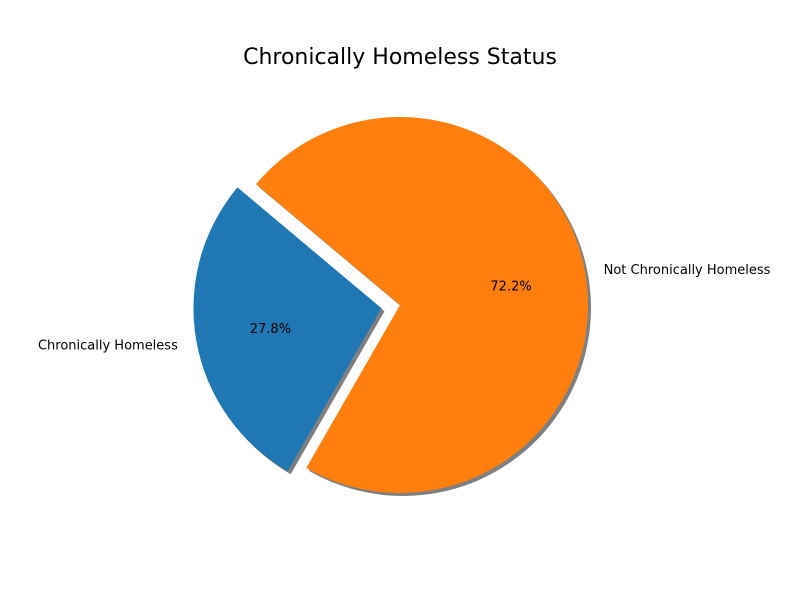 The height and width of the screenshot is (600, 800). I want to click on chart-title: Chronically Homeless Status, so click(400, 57).